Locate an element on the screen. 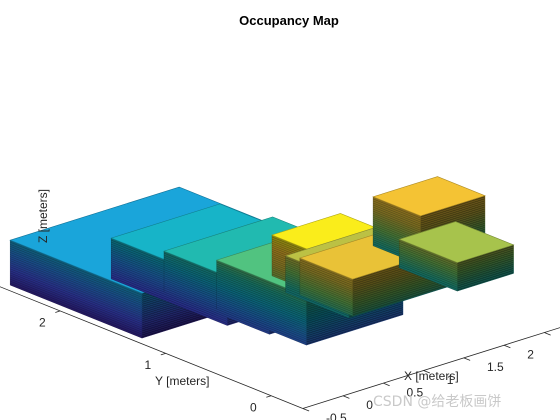 The image size is (560, 420). watermark: CSDN @给老板画饼 is located at coordinates (437, 402).